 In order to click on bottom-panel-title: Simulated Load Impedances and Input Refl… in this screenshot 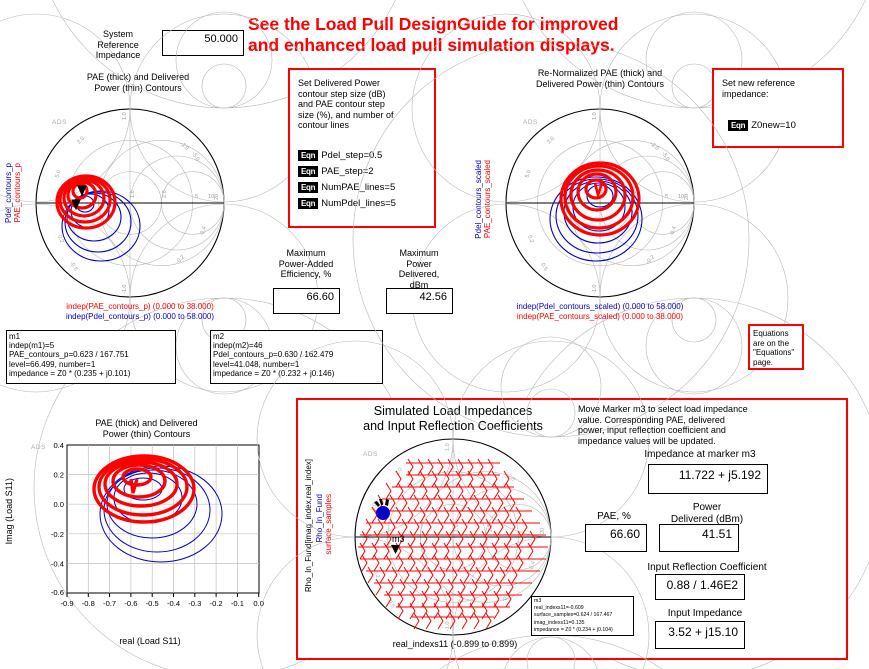, I will do `click(453, 419)`.